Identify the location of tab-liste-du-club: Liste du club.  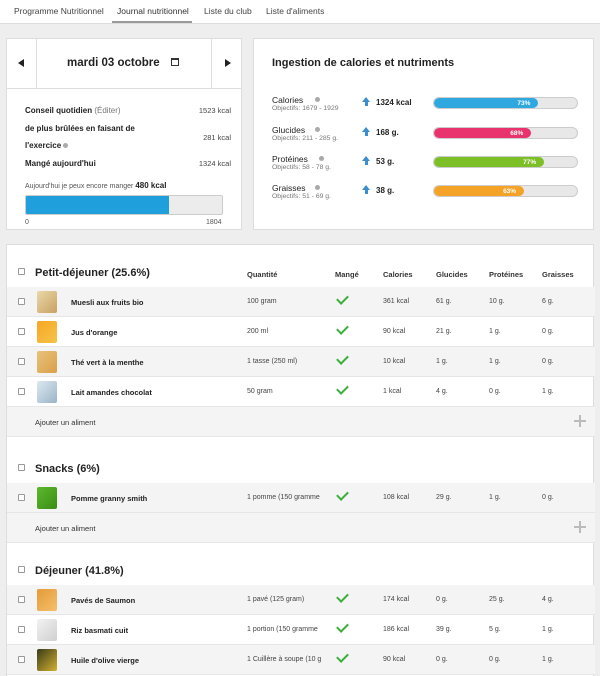
(228, 11).